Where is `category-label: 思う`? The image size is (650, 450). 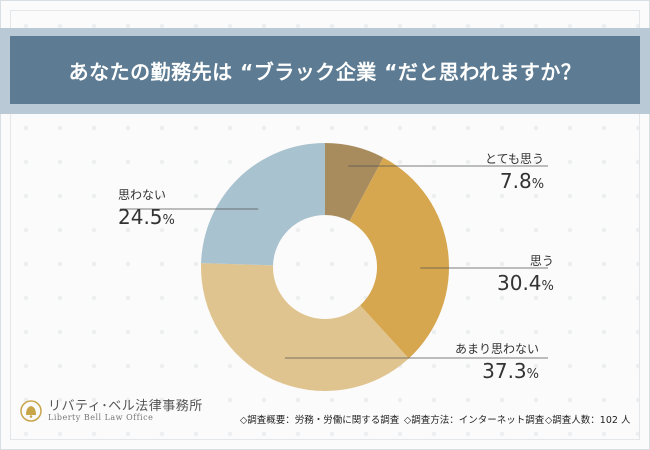
category-label: 思う is located at coordinates (541, 261).